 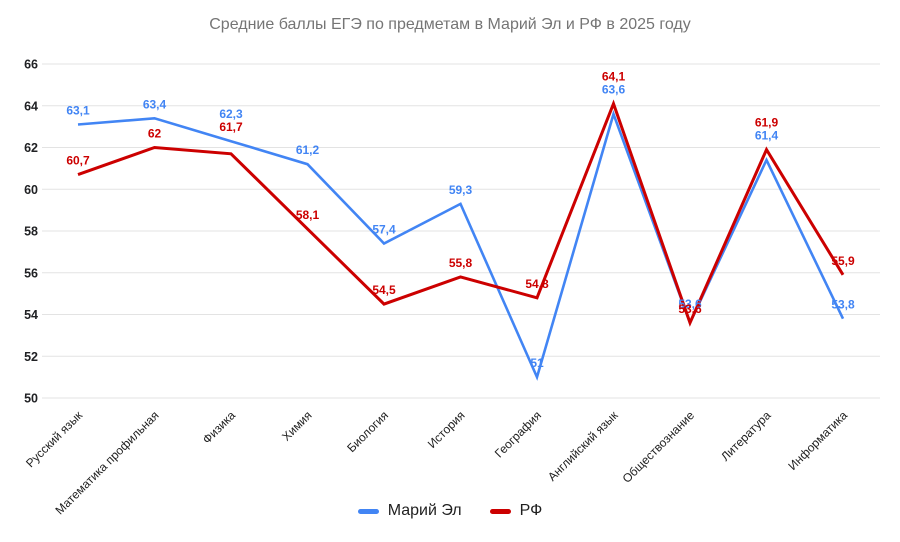 I want to click on y-axis-tick-label: 58, so click(x=31, y=232).